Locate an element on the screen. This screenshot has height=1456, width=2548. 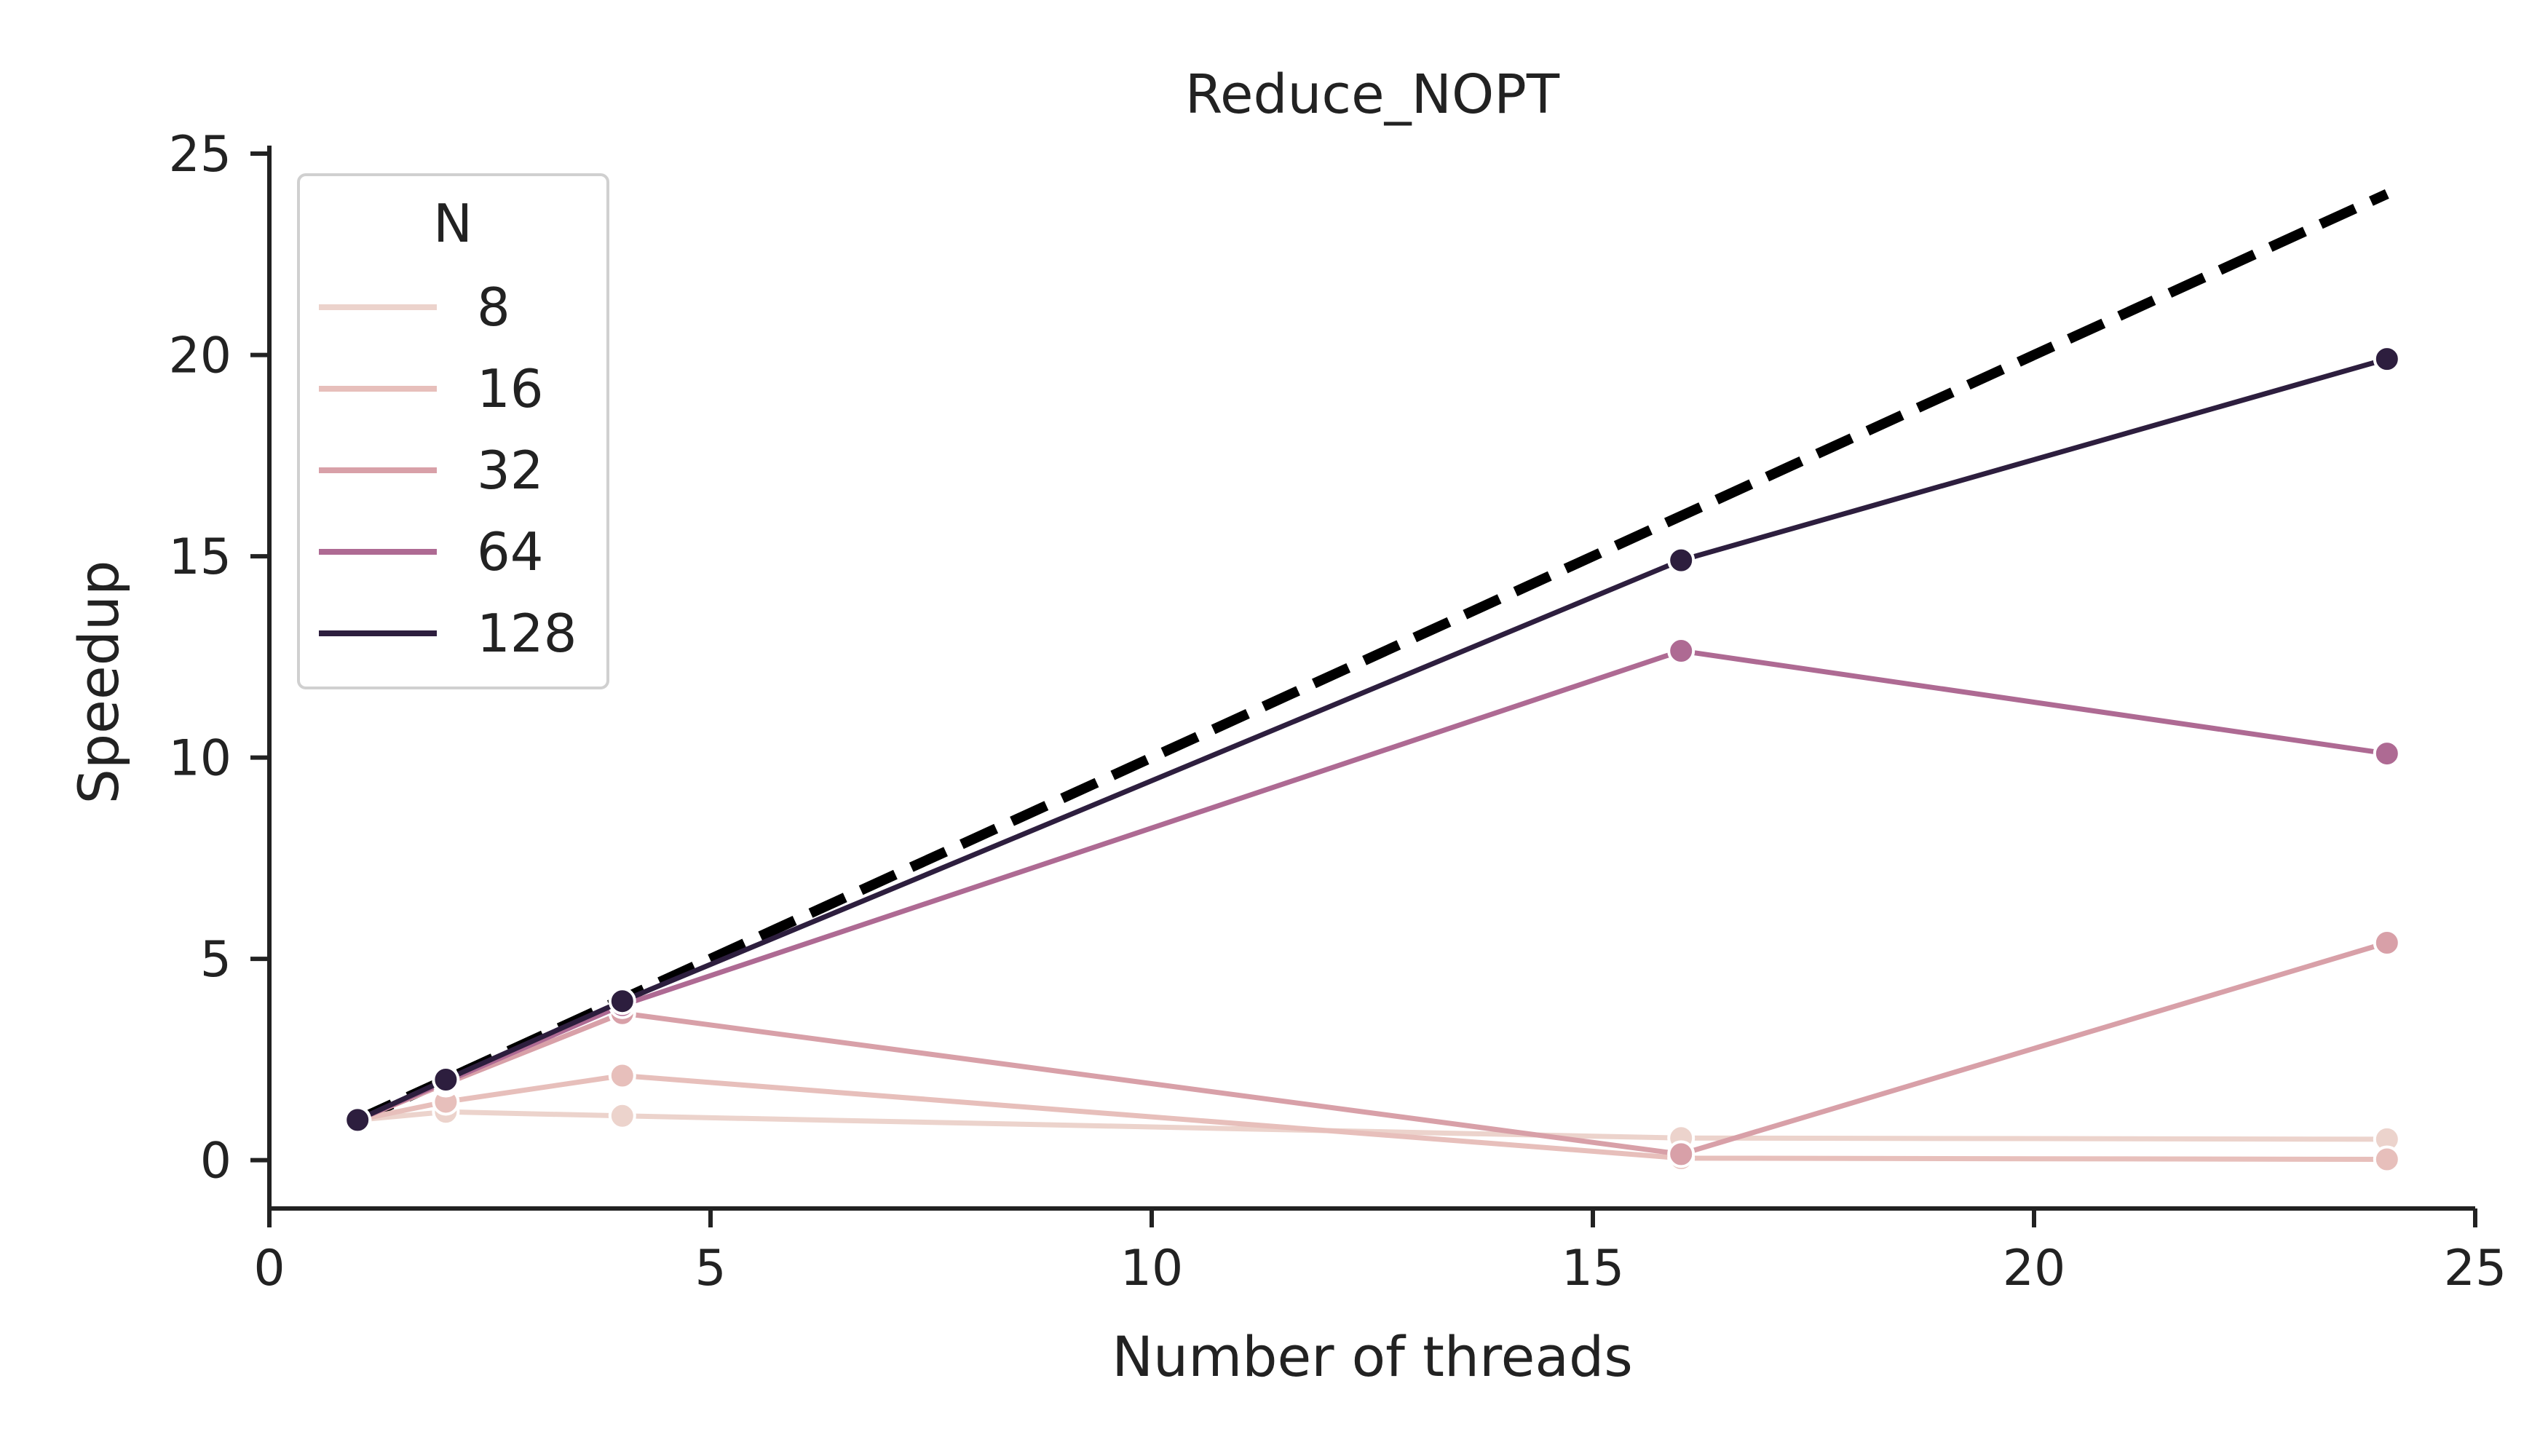
legend-items: 8 16 32 64 128 is located at coordinates (448, 470).